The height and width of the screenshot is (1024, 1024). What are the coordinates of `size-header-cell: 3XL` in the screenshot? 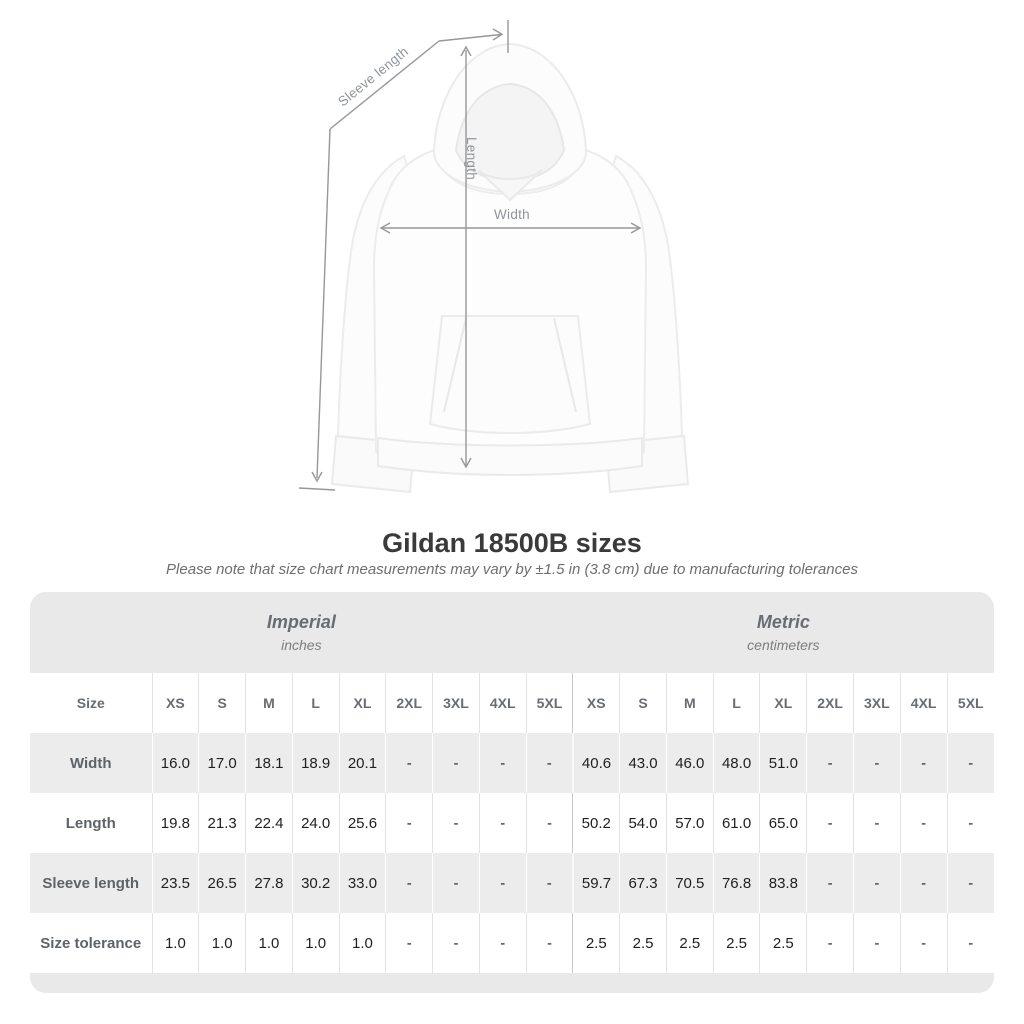 It's located at (456, 703).